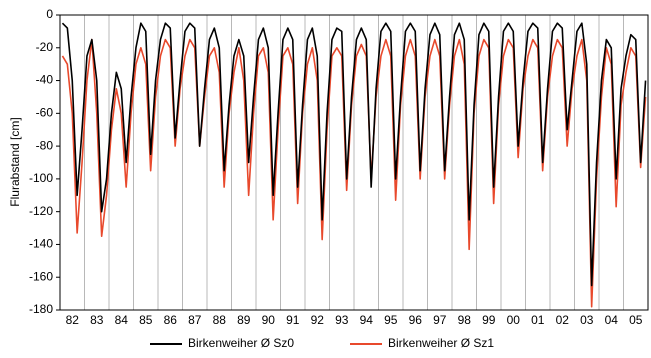 Image resolution: width=651 pixels, height=358 pixels. Describe the element at coordinates (45, 113) in the screenshot. I see `y-tick-label: -60` at that location.